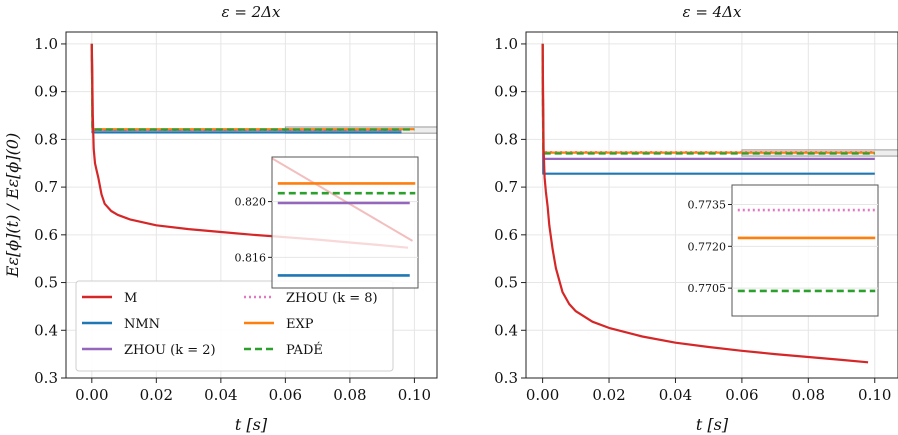  Describe the element at coordinates (251, 257) in the screenshot. I see `inset-y-tick-label: 0.816` at that location.